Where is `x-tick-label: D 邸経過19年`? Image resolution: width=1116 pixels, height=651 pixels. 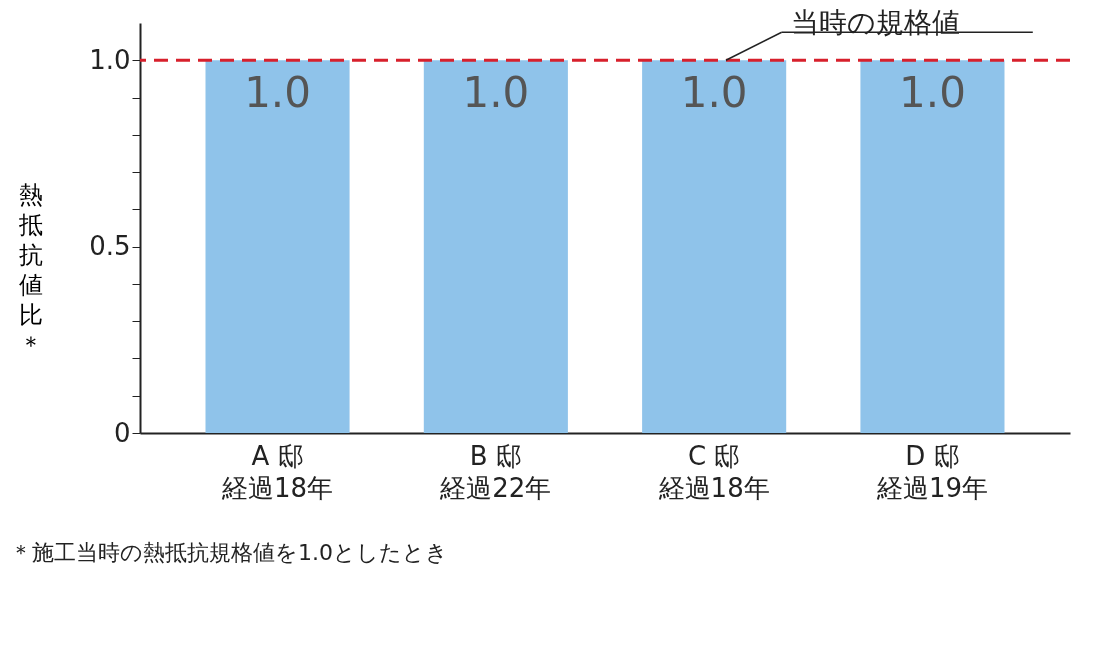 x-tick-label: D 邸経過19年 is located at coordinates (932, 471).